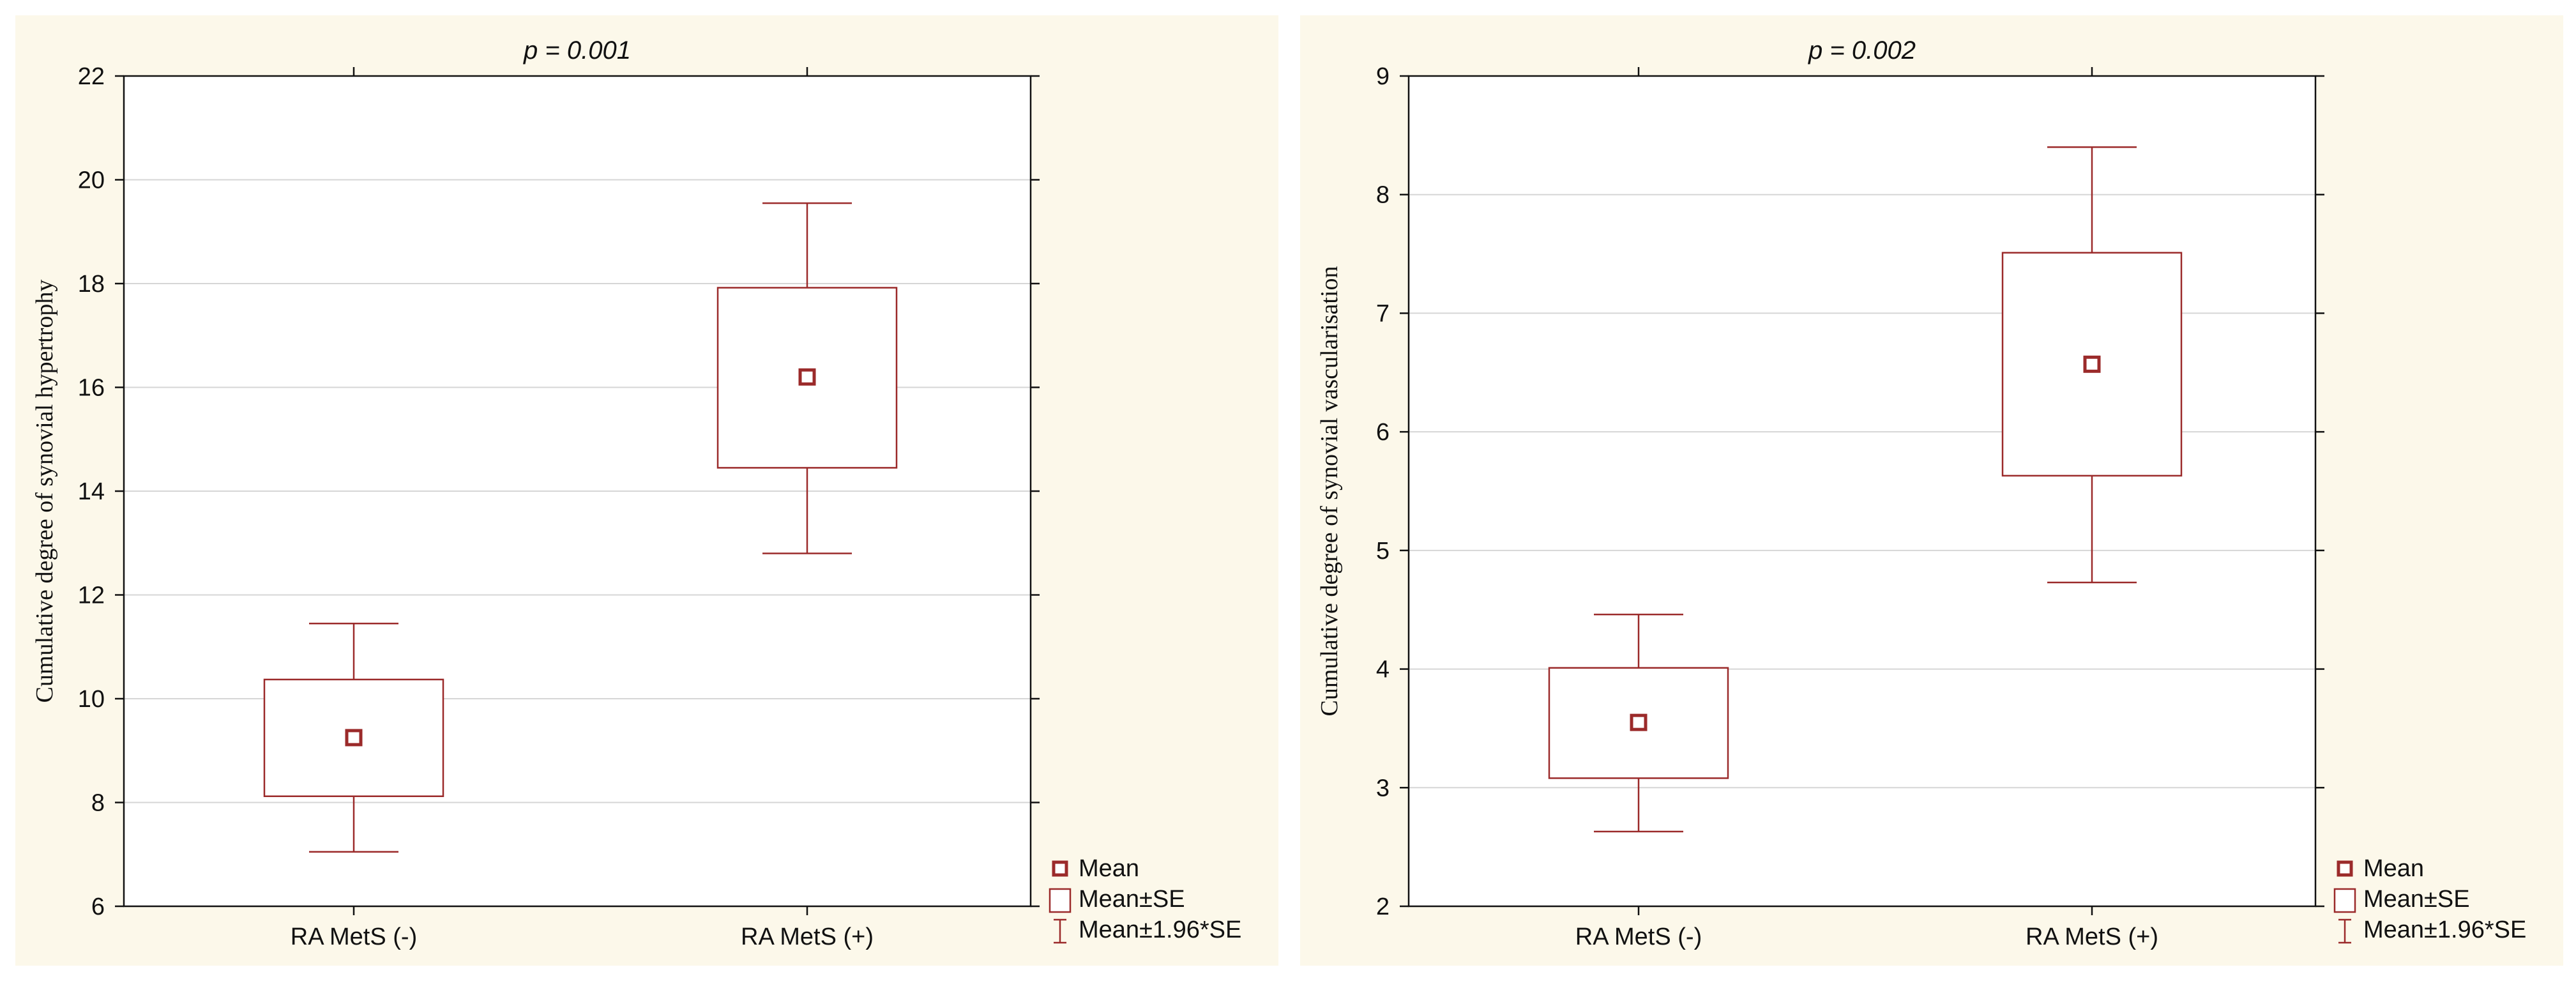 Image resolution: width=2576 pixels, height=981 pixels. I want to click on y-tick-label: 18, so click(92, 284).